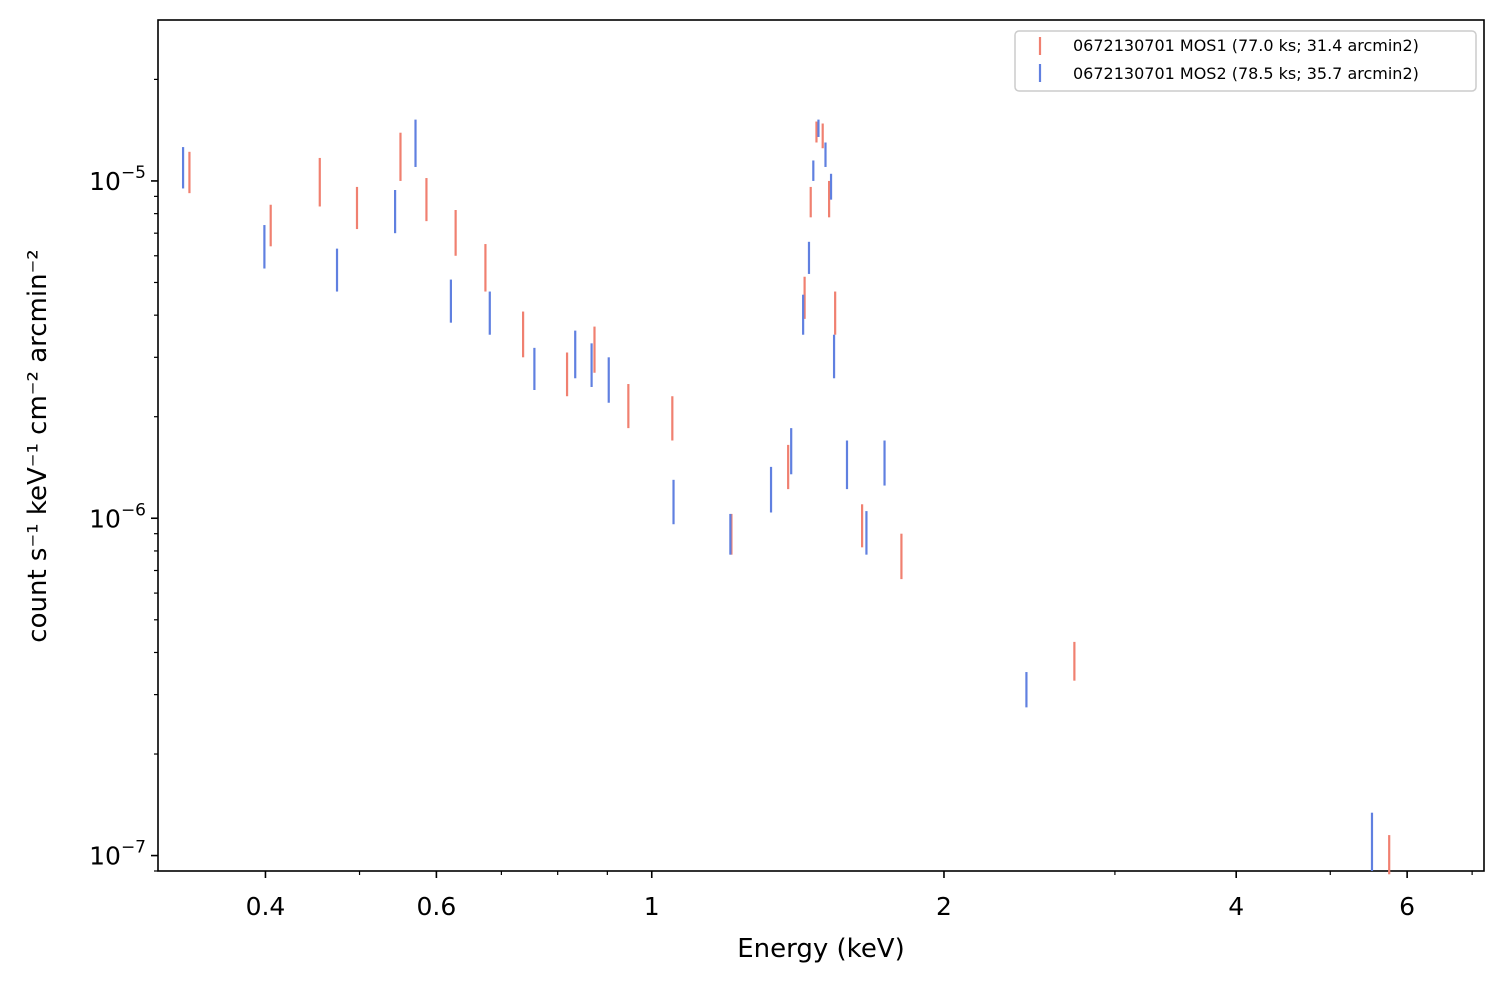  What do you see at coordinates (117, 179) in the screenshot?
I see `y-tick-label: 10⁻⁵` at bounding box center [117, 179].